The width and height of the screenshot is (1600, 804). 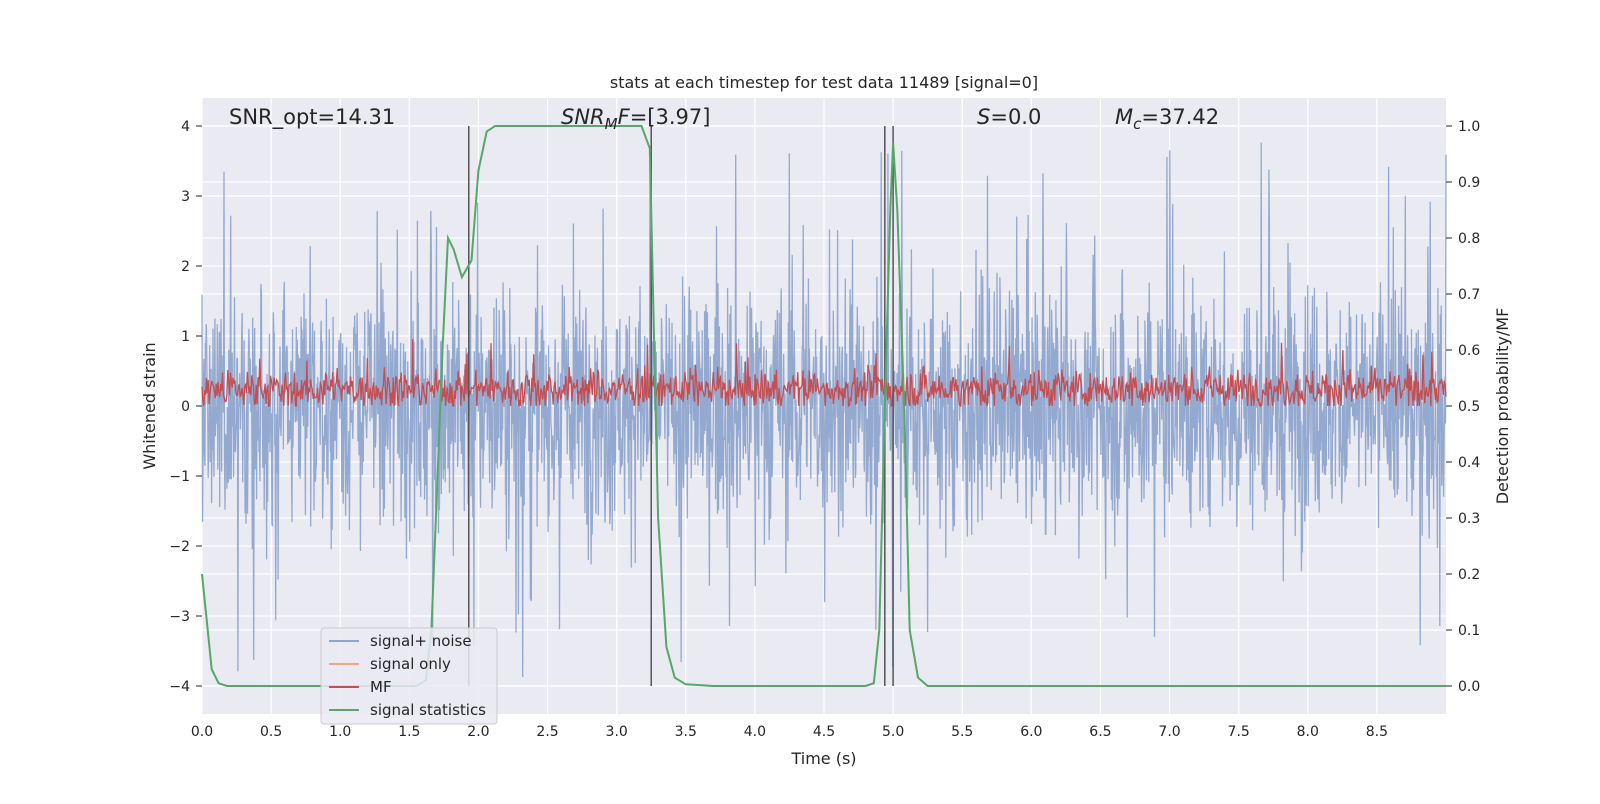 What do you see at coordinates (686, 732) in the screenshot?
I see `x-tick-label: 3.5` at bounding box center [686, 732].